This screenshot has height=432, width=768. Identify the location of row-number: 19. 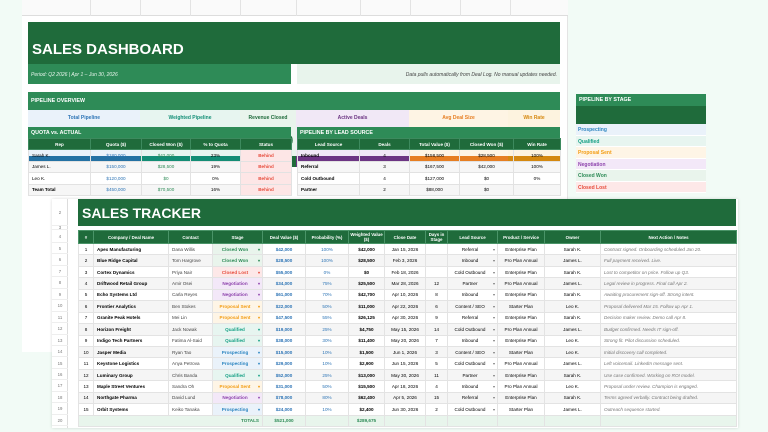
(60, 409).